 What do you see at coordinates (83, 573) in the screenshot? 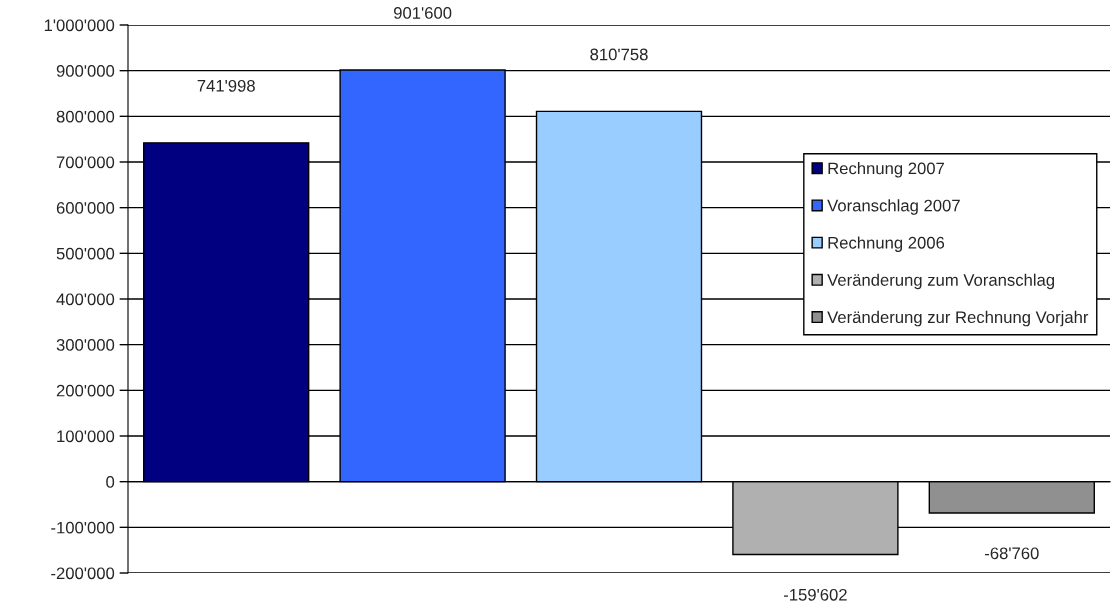
I see `y-tick-label: -200'000` at bounding box center [83, 573].